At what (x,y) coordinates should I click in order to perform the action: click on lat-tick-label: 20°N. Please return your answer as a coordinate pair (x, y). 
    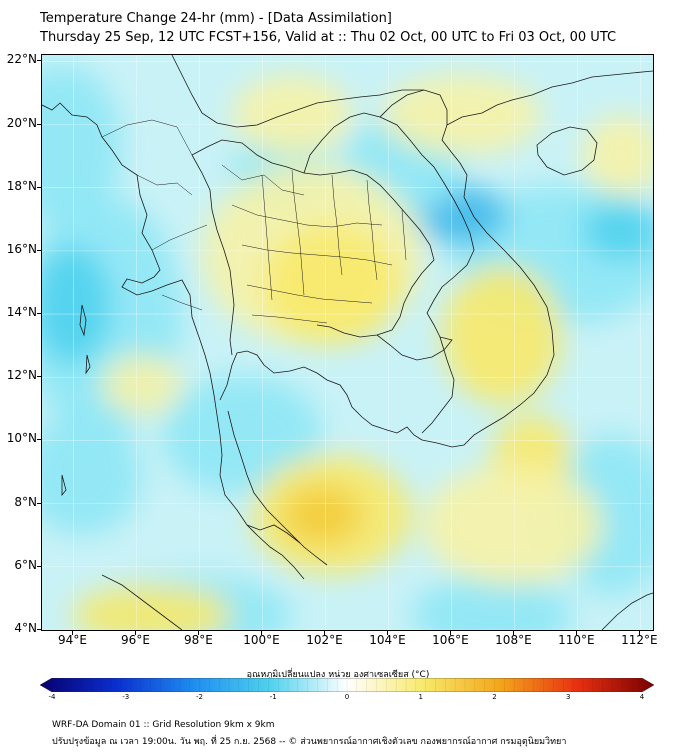
    Looking at the image, I should click on (21, 122).